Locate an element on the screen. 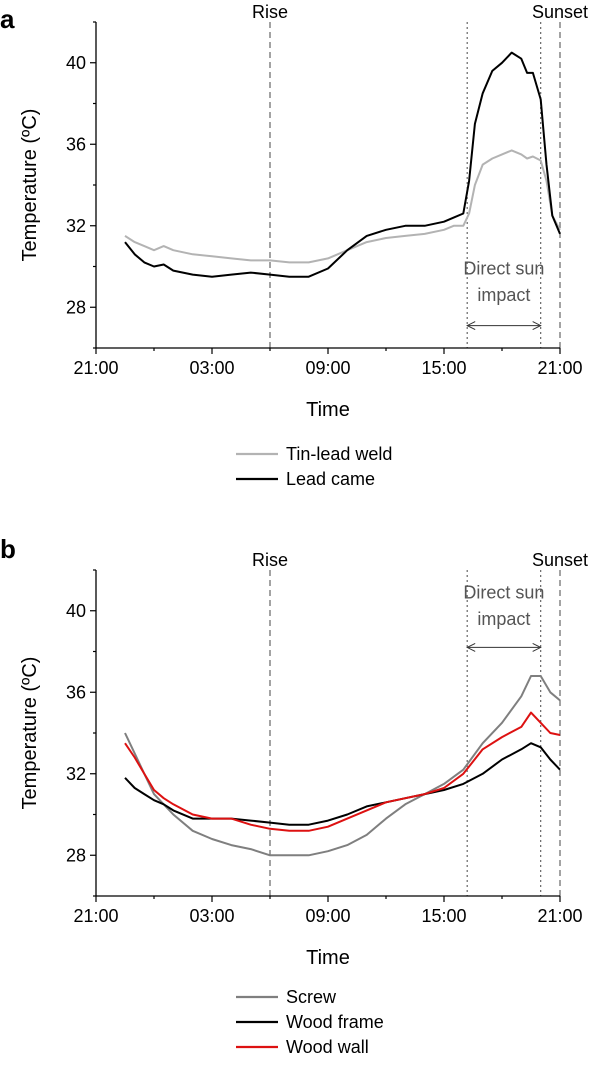 The height and width of the screenshot is (1065, 600). legend-label: Wood wall is located at coordinates (327, 1047).